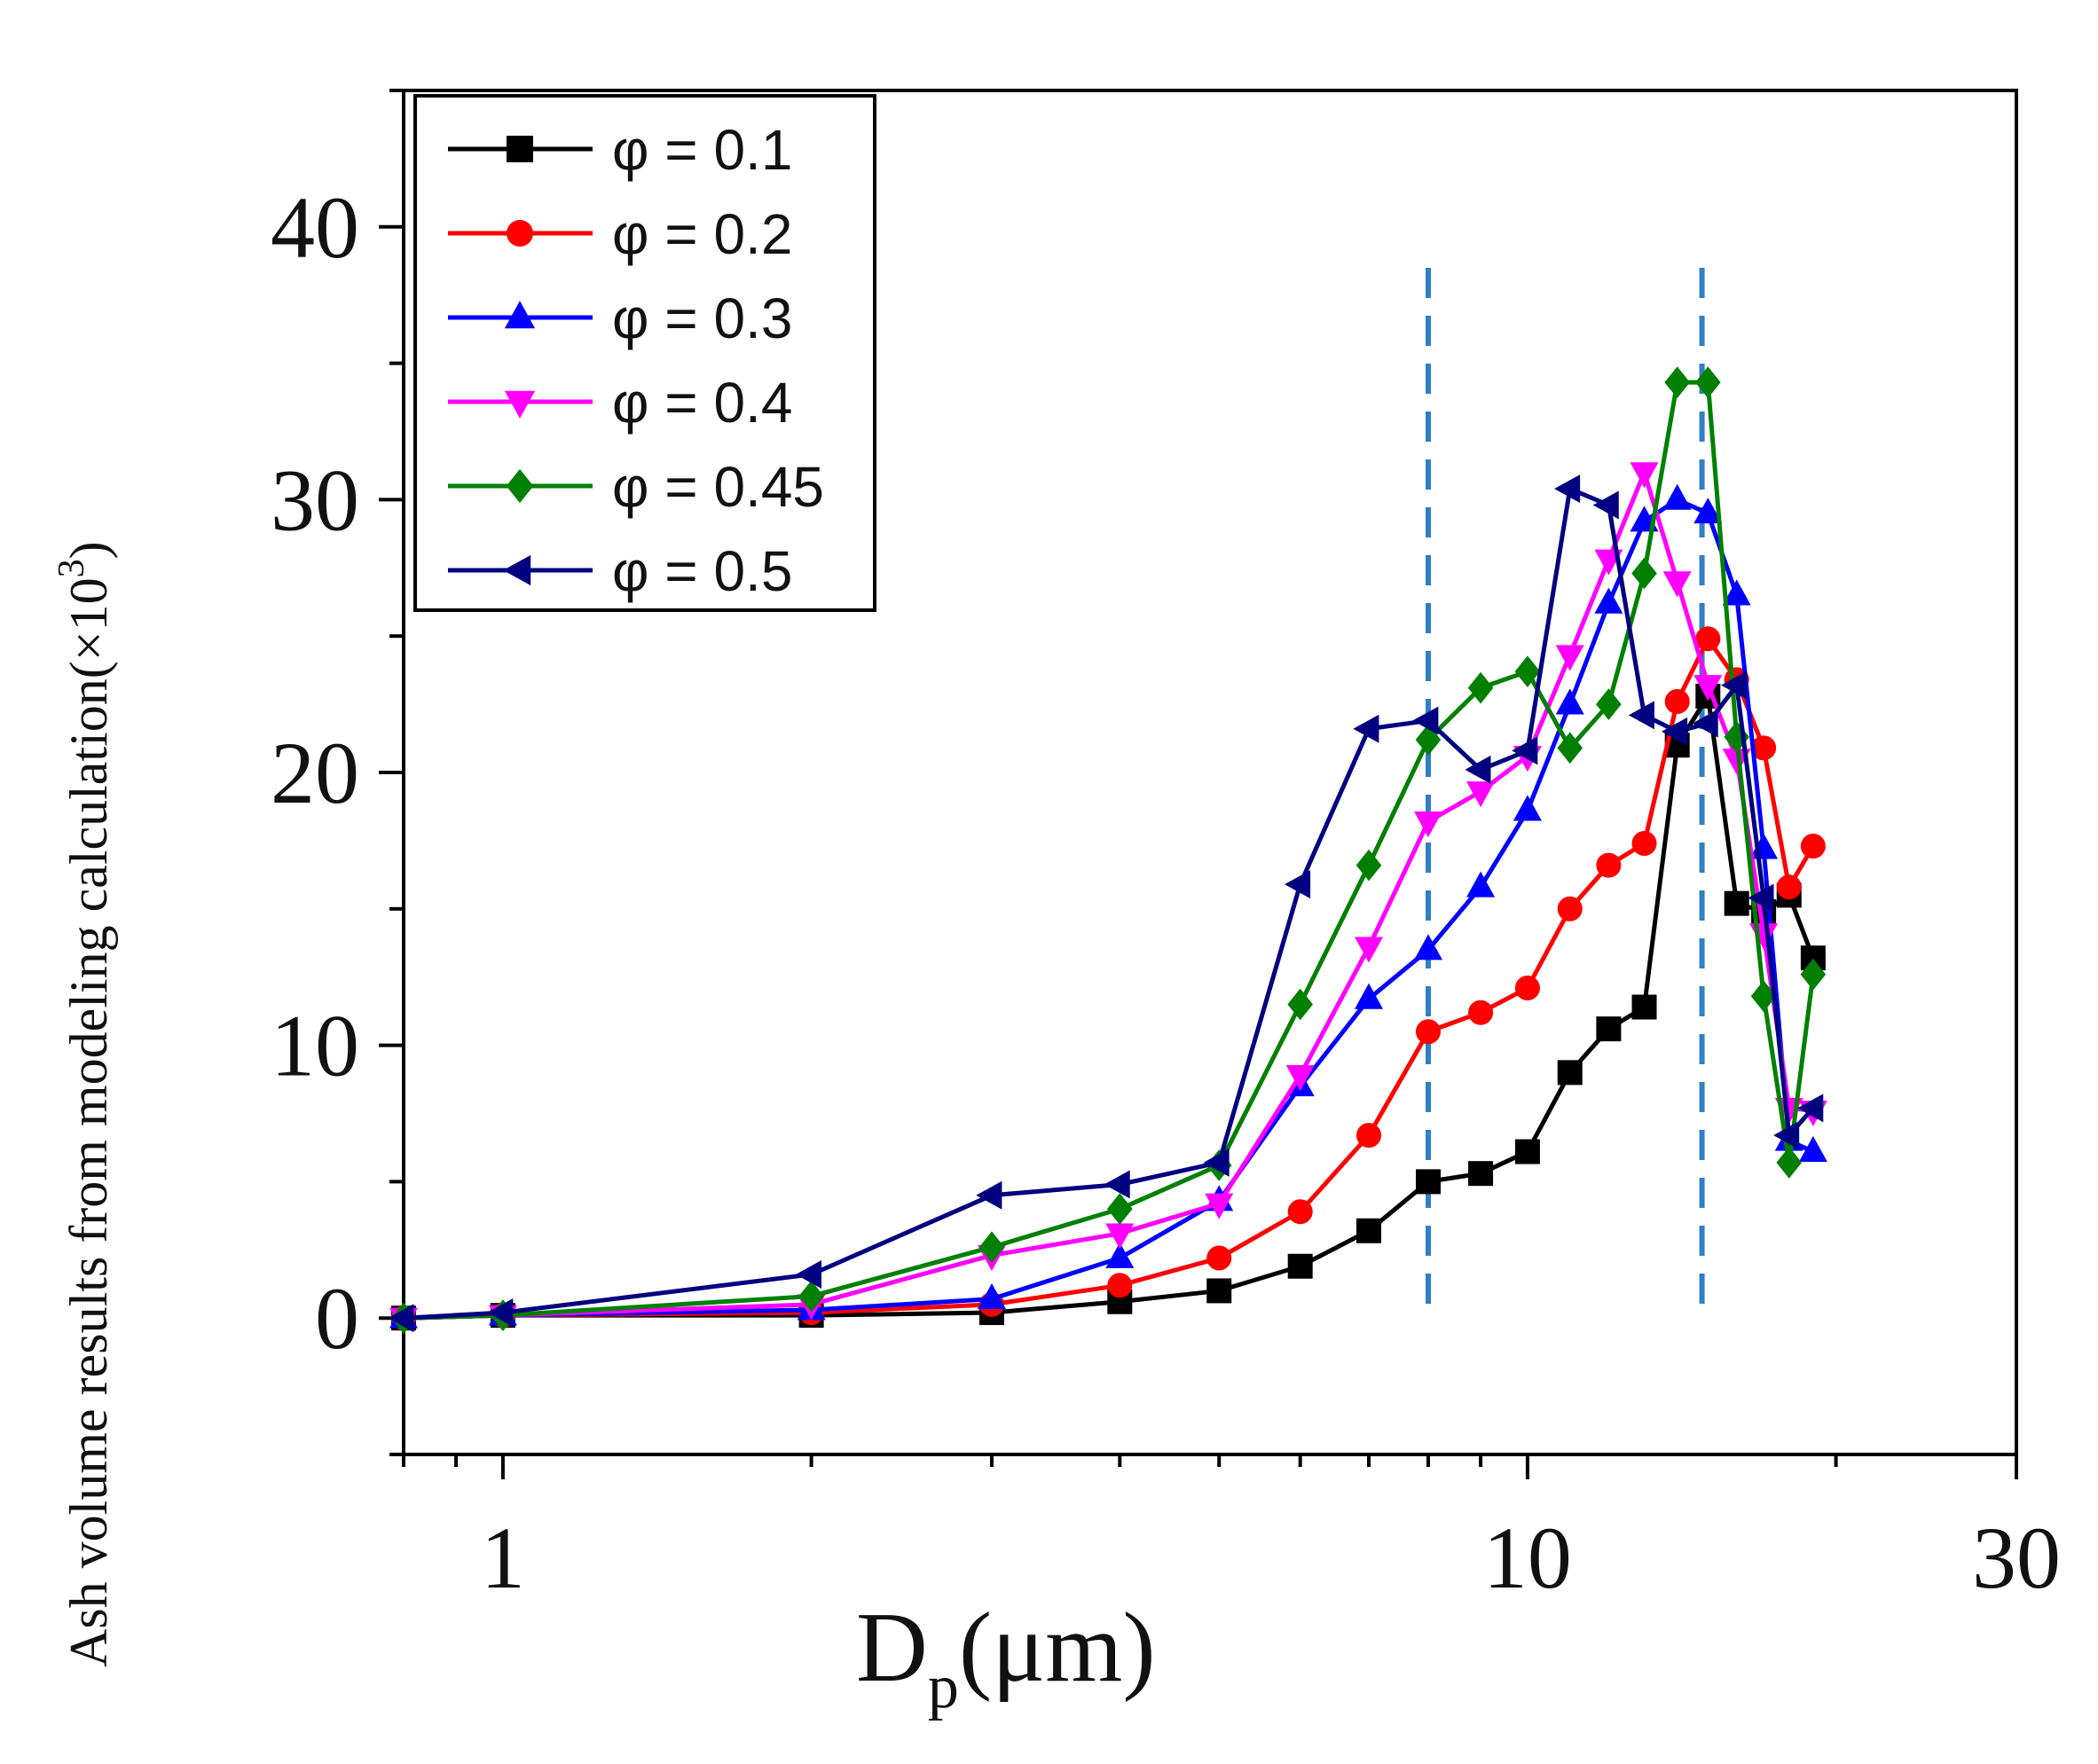  Describe the element at coordinates (315, 773) in the screenshot. I see `y-tick-label: 20` at that location.